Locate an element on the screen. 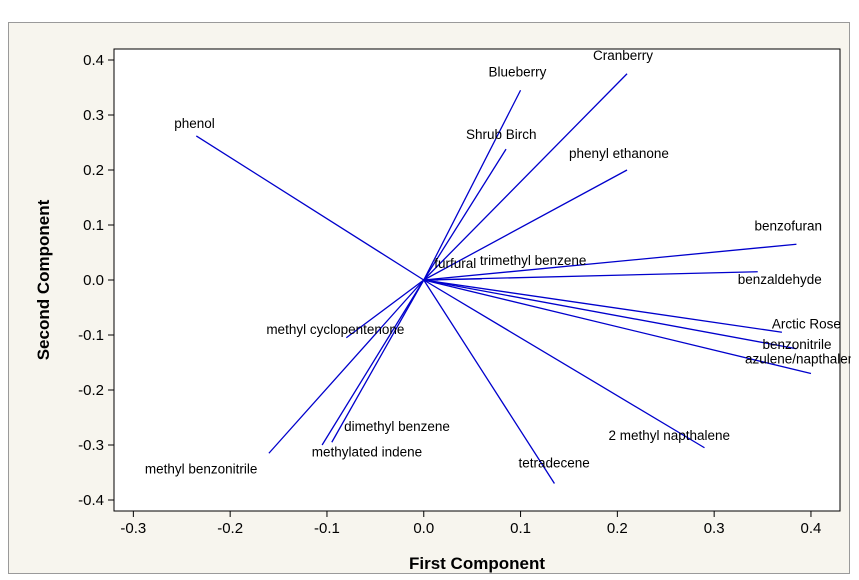 Image resolution: width=859 pixels, height=580 pixels. x-axis-title: First Component is located at coordinates (477, 563).